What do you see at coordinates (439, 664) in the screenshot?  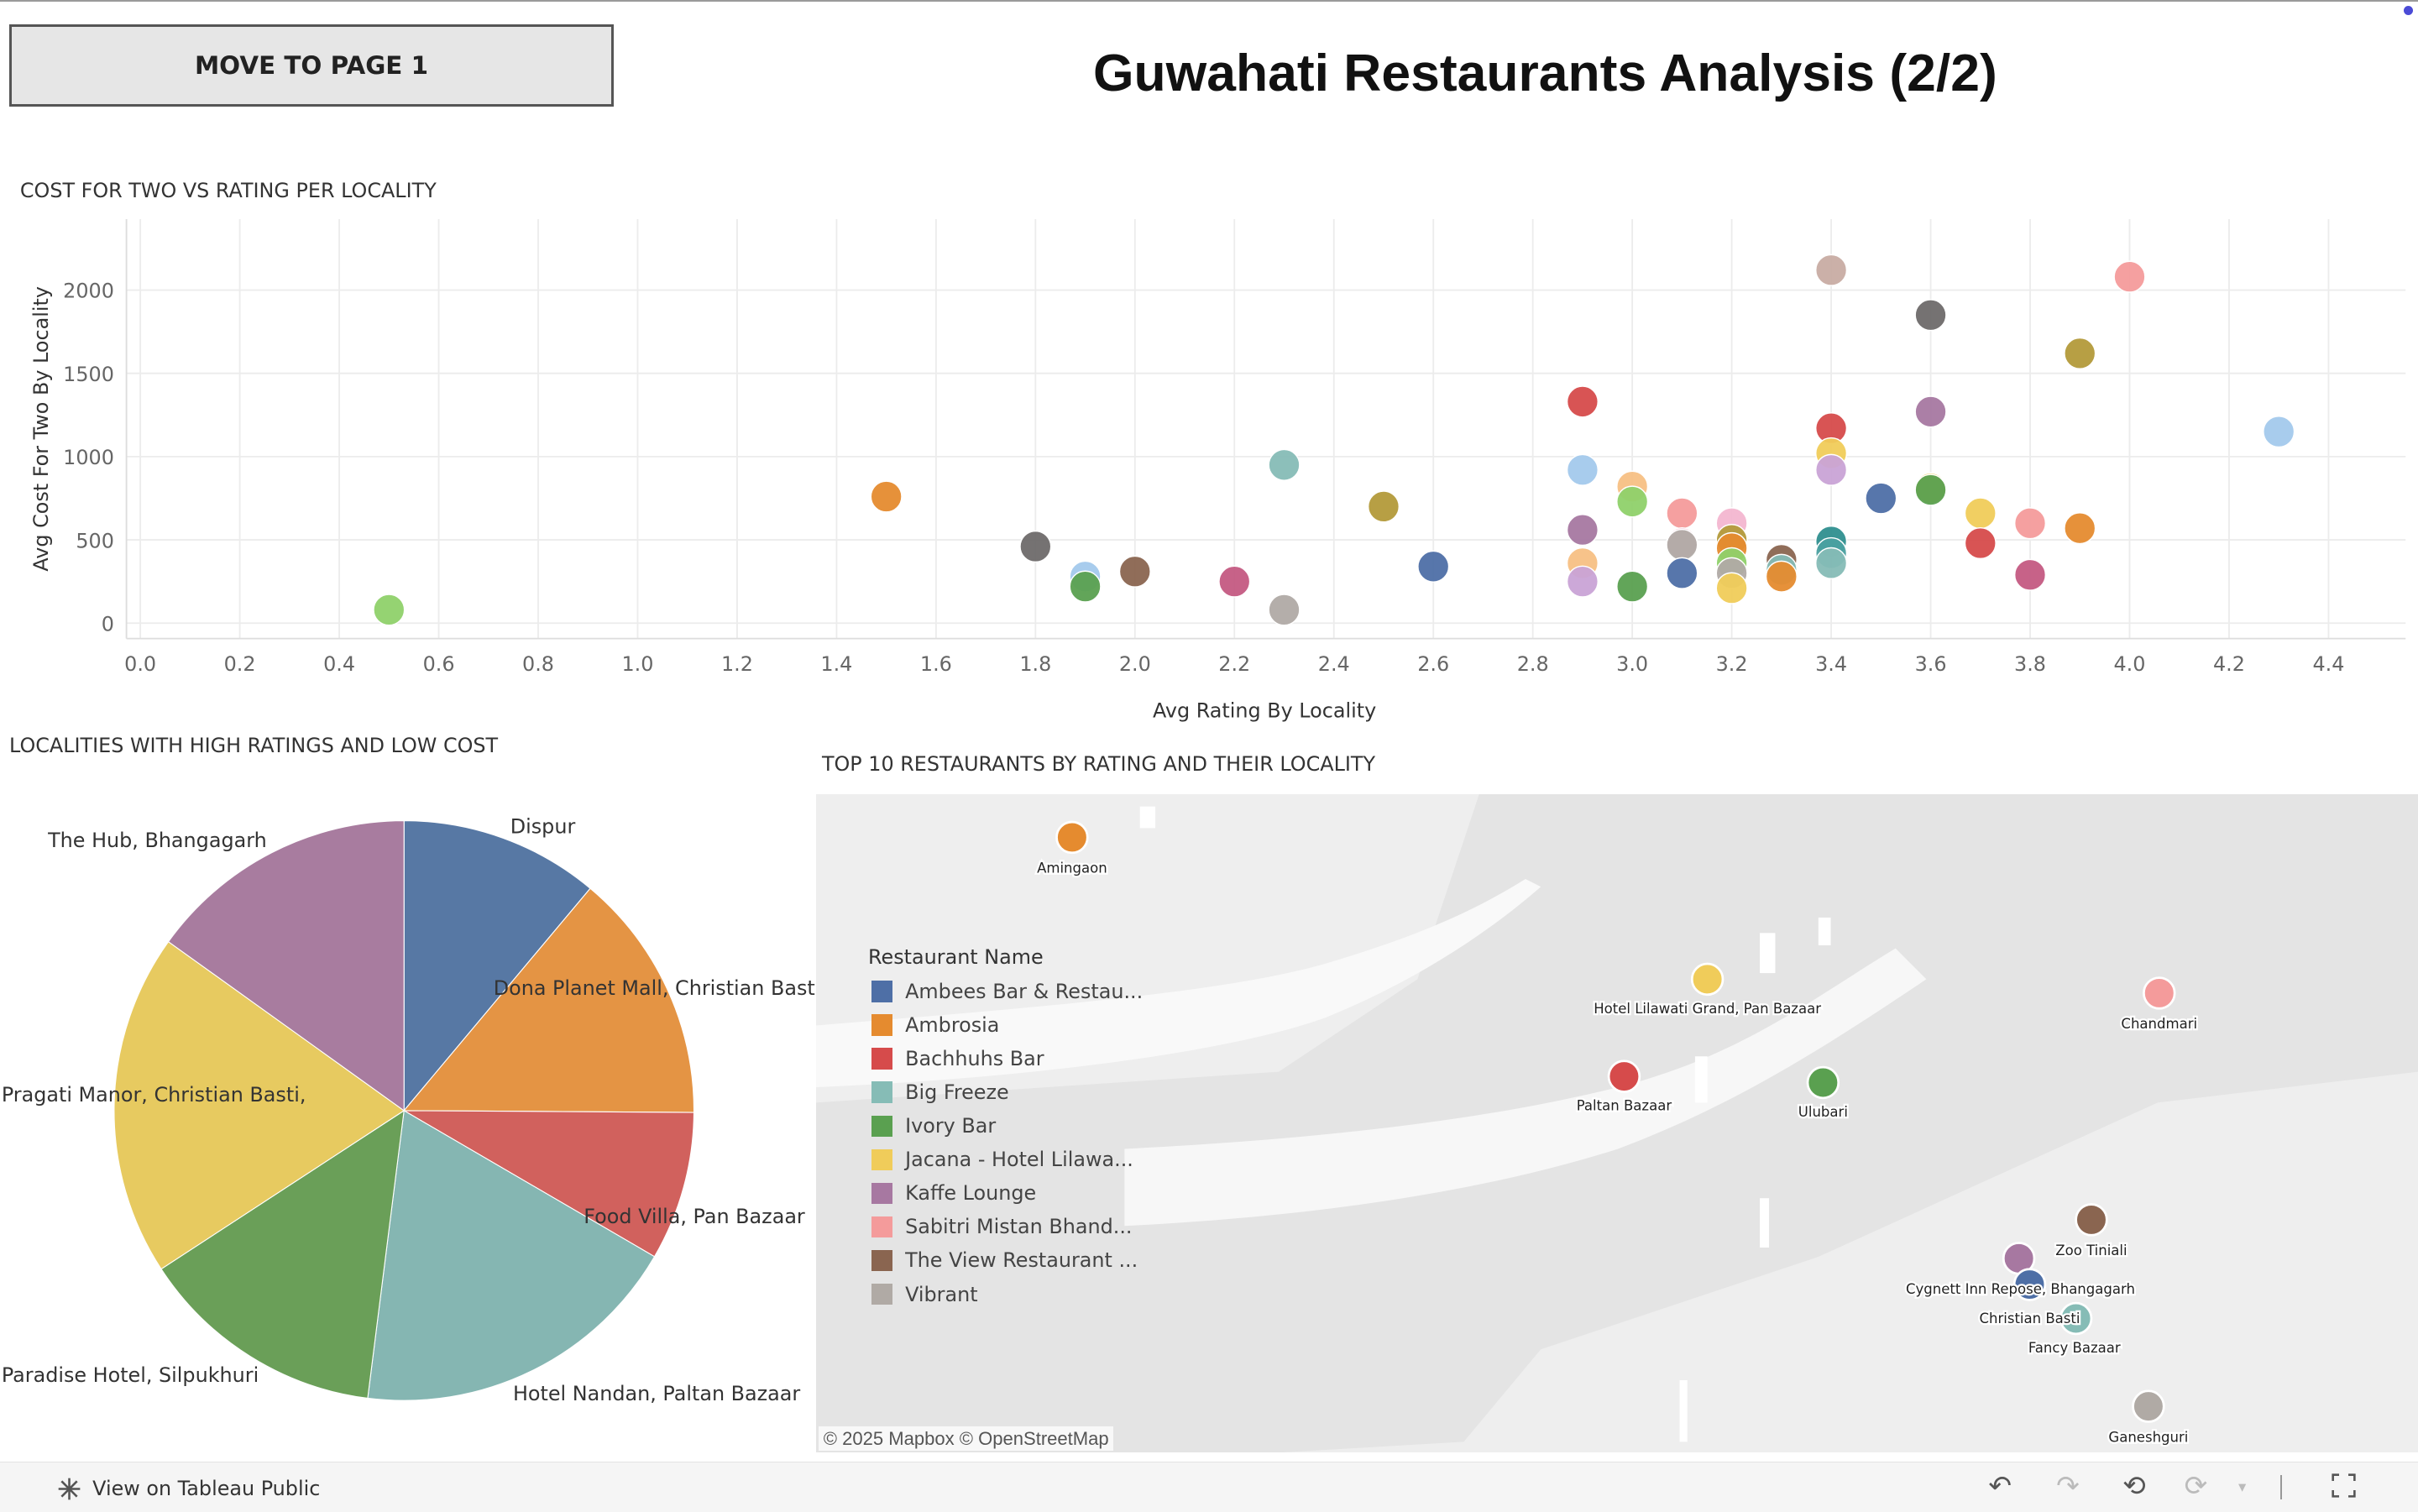 I see `x-tick-label: 0.6` at bounding box center [439, 664].